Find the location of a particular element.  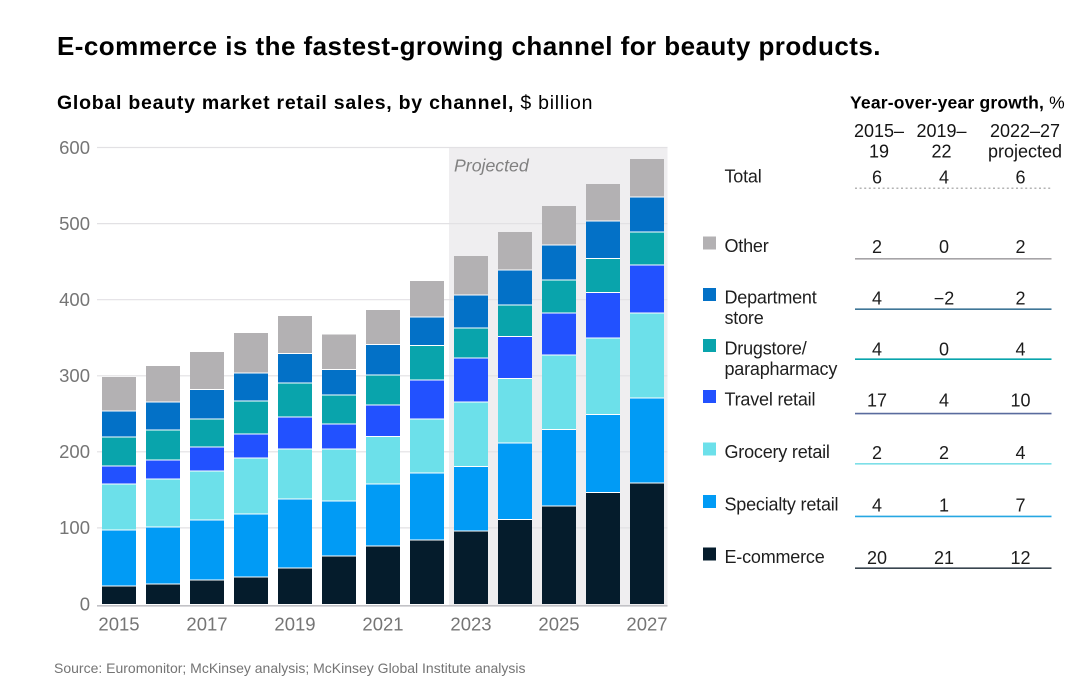

svg-text: projected is located at coordinates (1025, 152).